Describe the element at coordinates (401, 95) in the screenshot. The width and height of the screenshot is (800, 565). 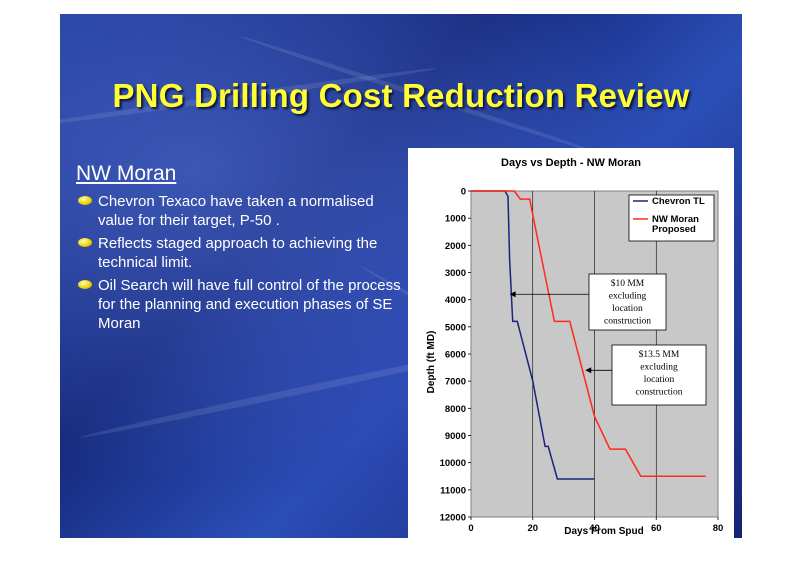
I see `slide-title: PNG Drilling Cost Reduction Review` at that location.